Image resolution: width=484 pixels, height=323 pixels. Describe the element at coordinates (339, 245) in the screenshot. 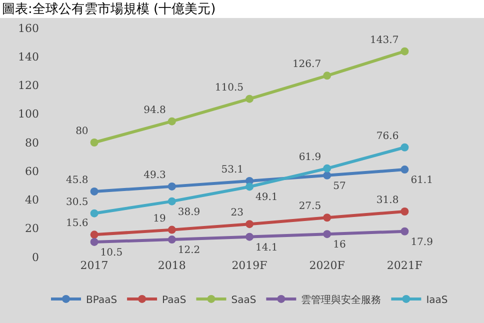

I see `data-label: 16` at that location.